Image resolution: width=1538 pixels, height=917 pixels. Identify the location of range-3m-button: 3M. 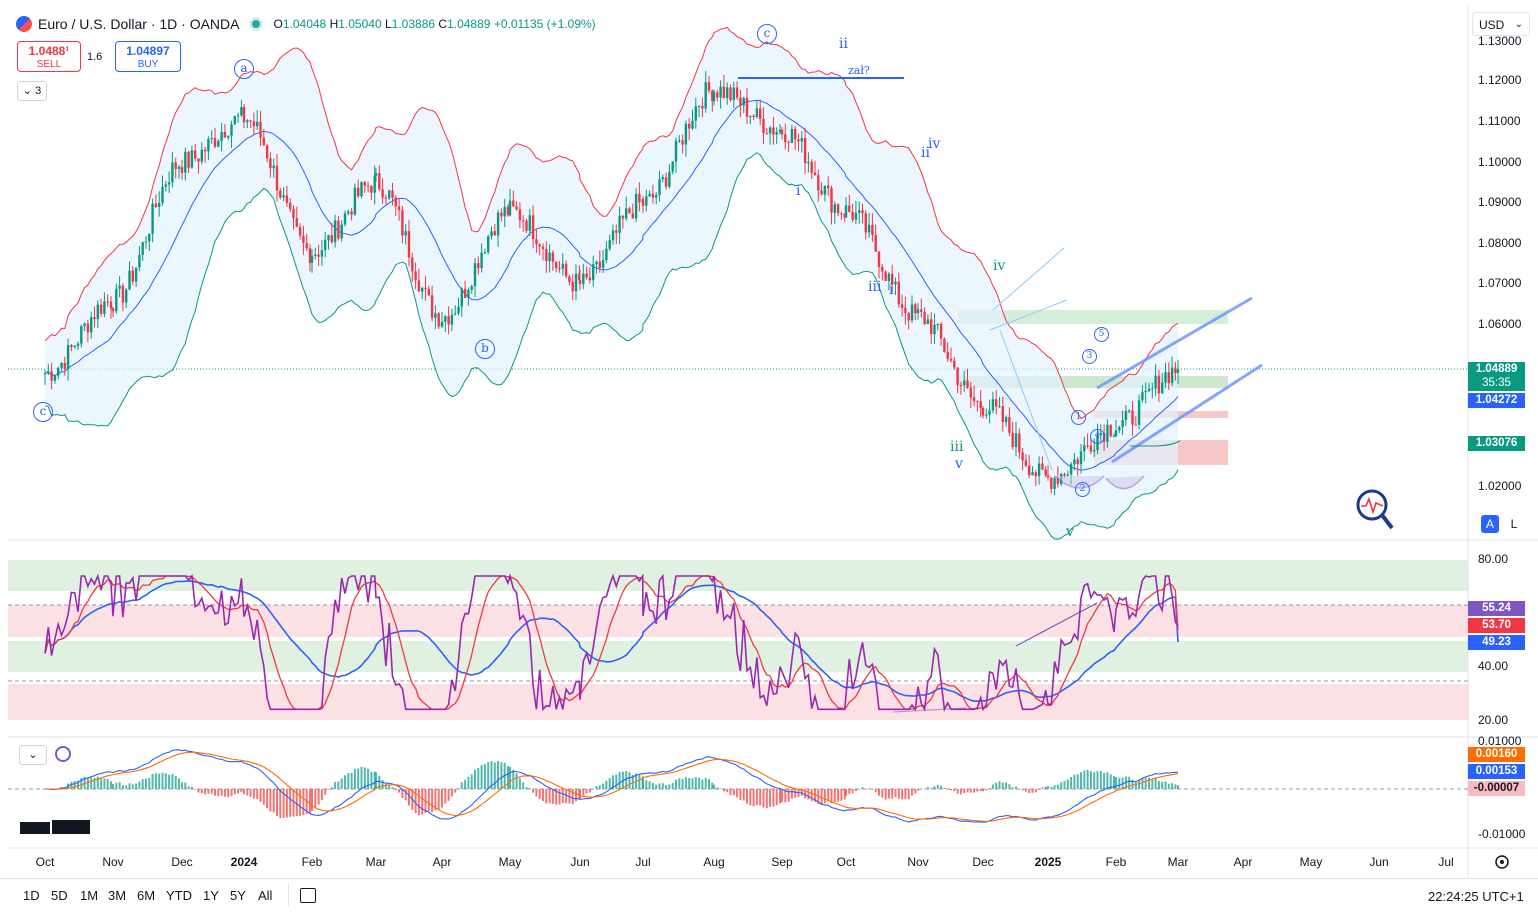
(117, 895).